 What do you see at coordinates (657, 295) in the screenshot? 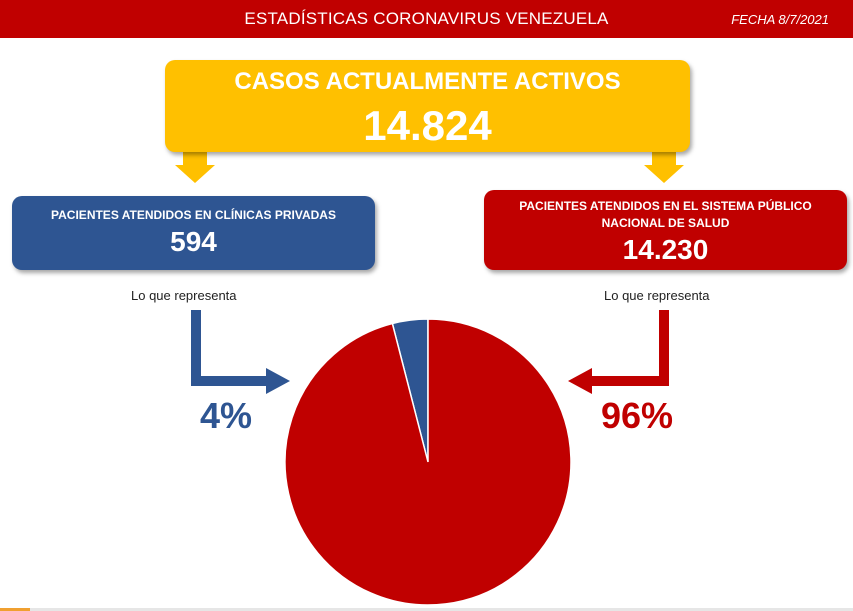
I see `public-represents-label: Lo que representa` at bounding box center [657, 295].